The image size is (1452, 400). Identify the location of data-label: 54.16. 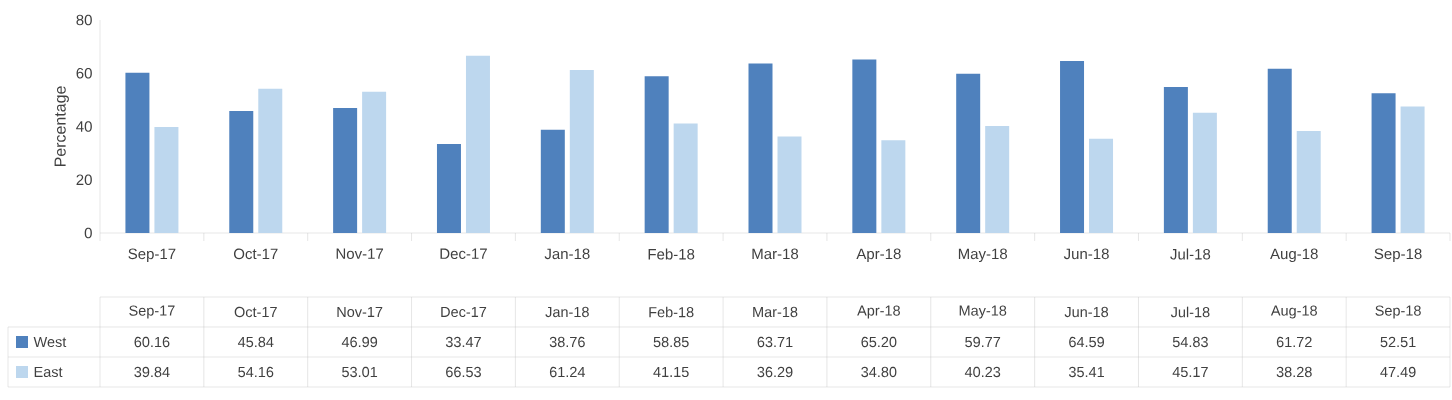
(256, 372).